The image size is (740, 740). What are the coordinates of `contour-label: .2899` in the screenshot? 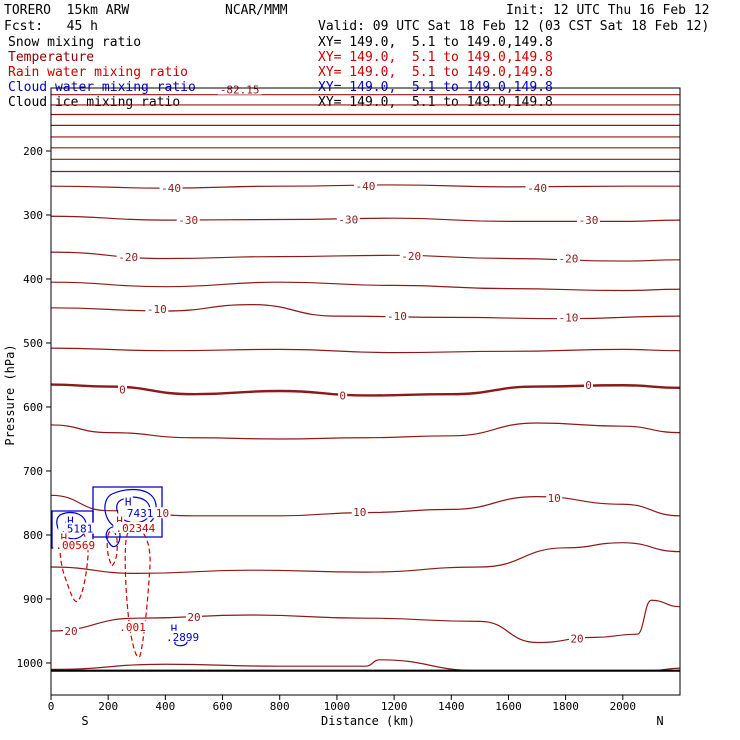 It's located at (182, 637).